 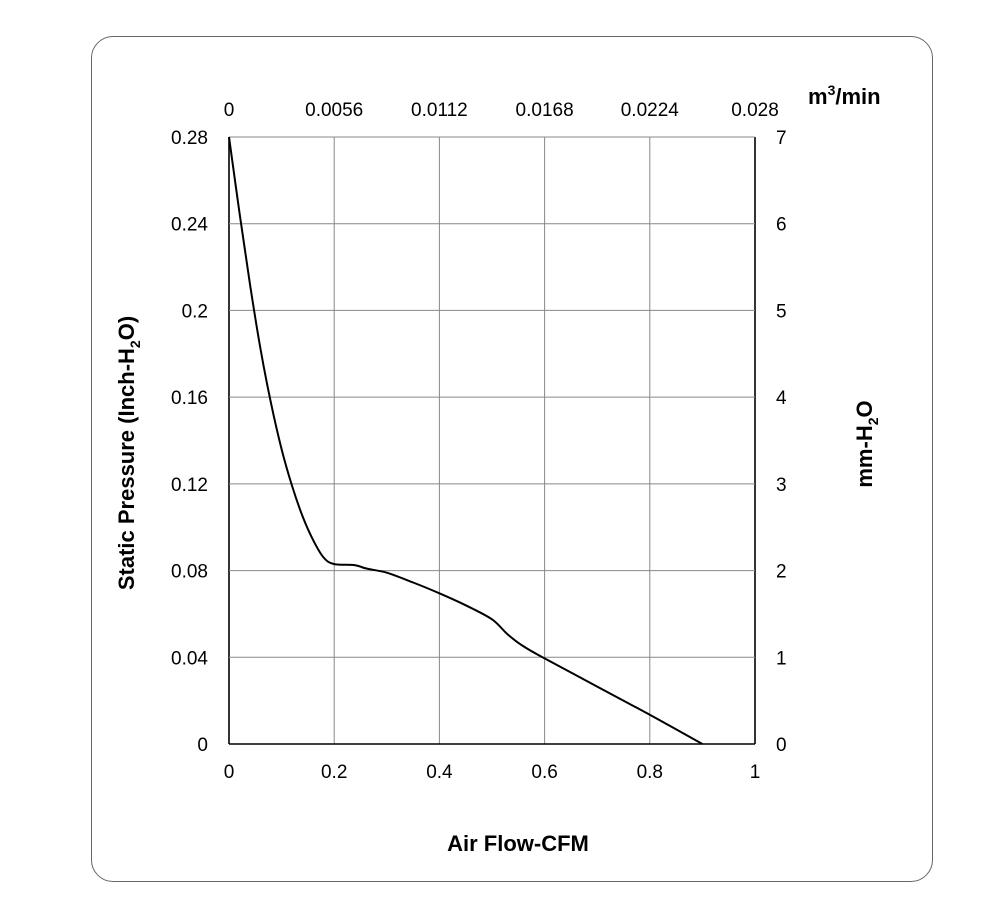 What do you see at coordinates (781, 572) in the screenshot?
I see `y2-tick-label: 2` at bounding box center [781, 572].